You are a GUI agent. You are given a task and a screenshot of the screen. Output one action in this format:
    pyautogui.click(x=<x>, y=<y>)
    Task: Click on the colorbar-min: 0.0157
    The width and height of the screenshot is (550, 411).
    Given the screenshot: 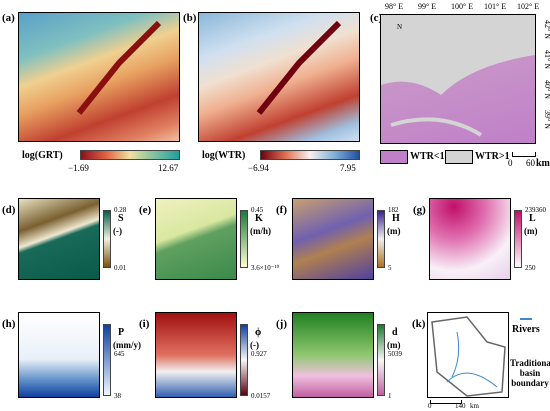 What is the action you would take?
    pyautogui.click(x=261, y=396)
    